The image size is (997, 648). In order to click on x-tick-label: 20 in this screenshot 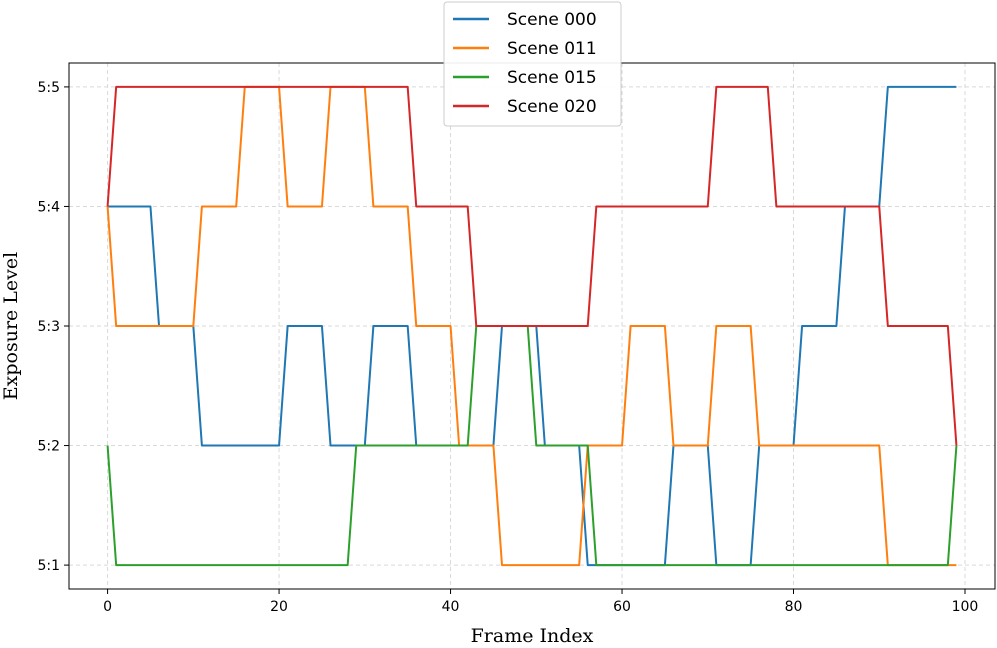, I will do `click(279, 607)`.